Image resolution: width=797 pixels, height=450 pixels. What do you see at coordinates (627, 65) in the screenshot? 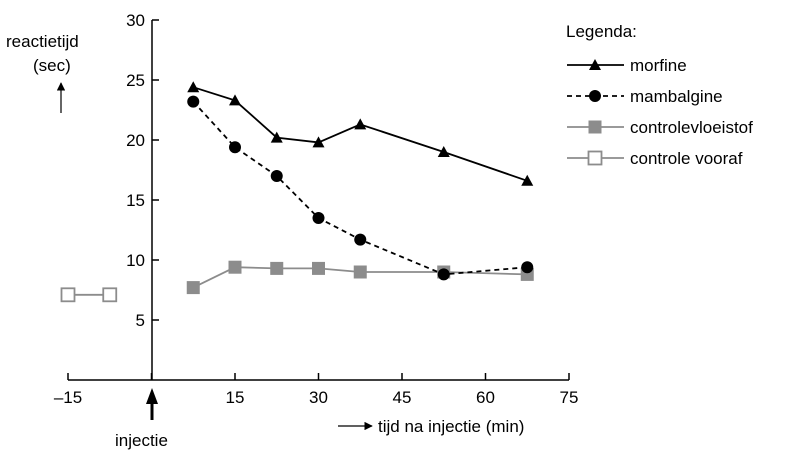
I see `legend-item-morfine: morfine` at bounding box center [627, 65].